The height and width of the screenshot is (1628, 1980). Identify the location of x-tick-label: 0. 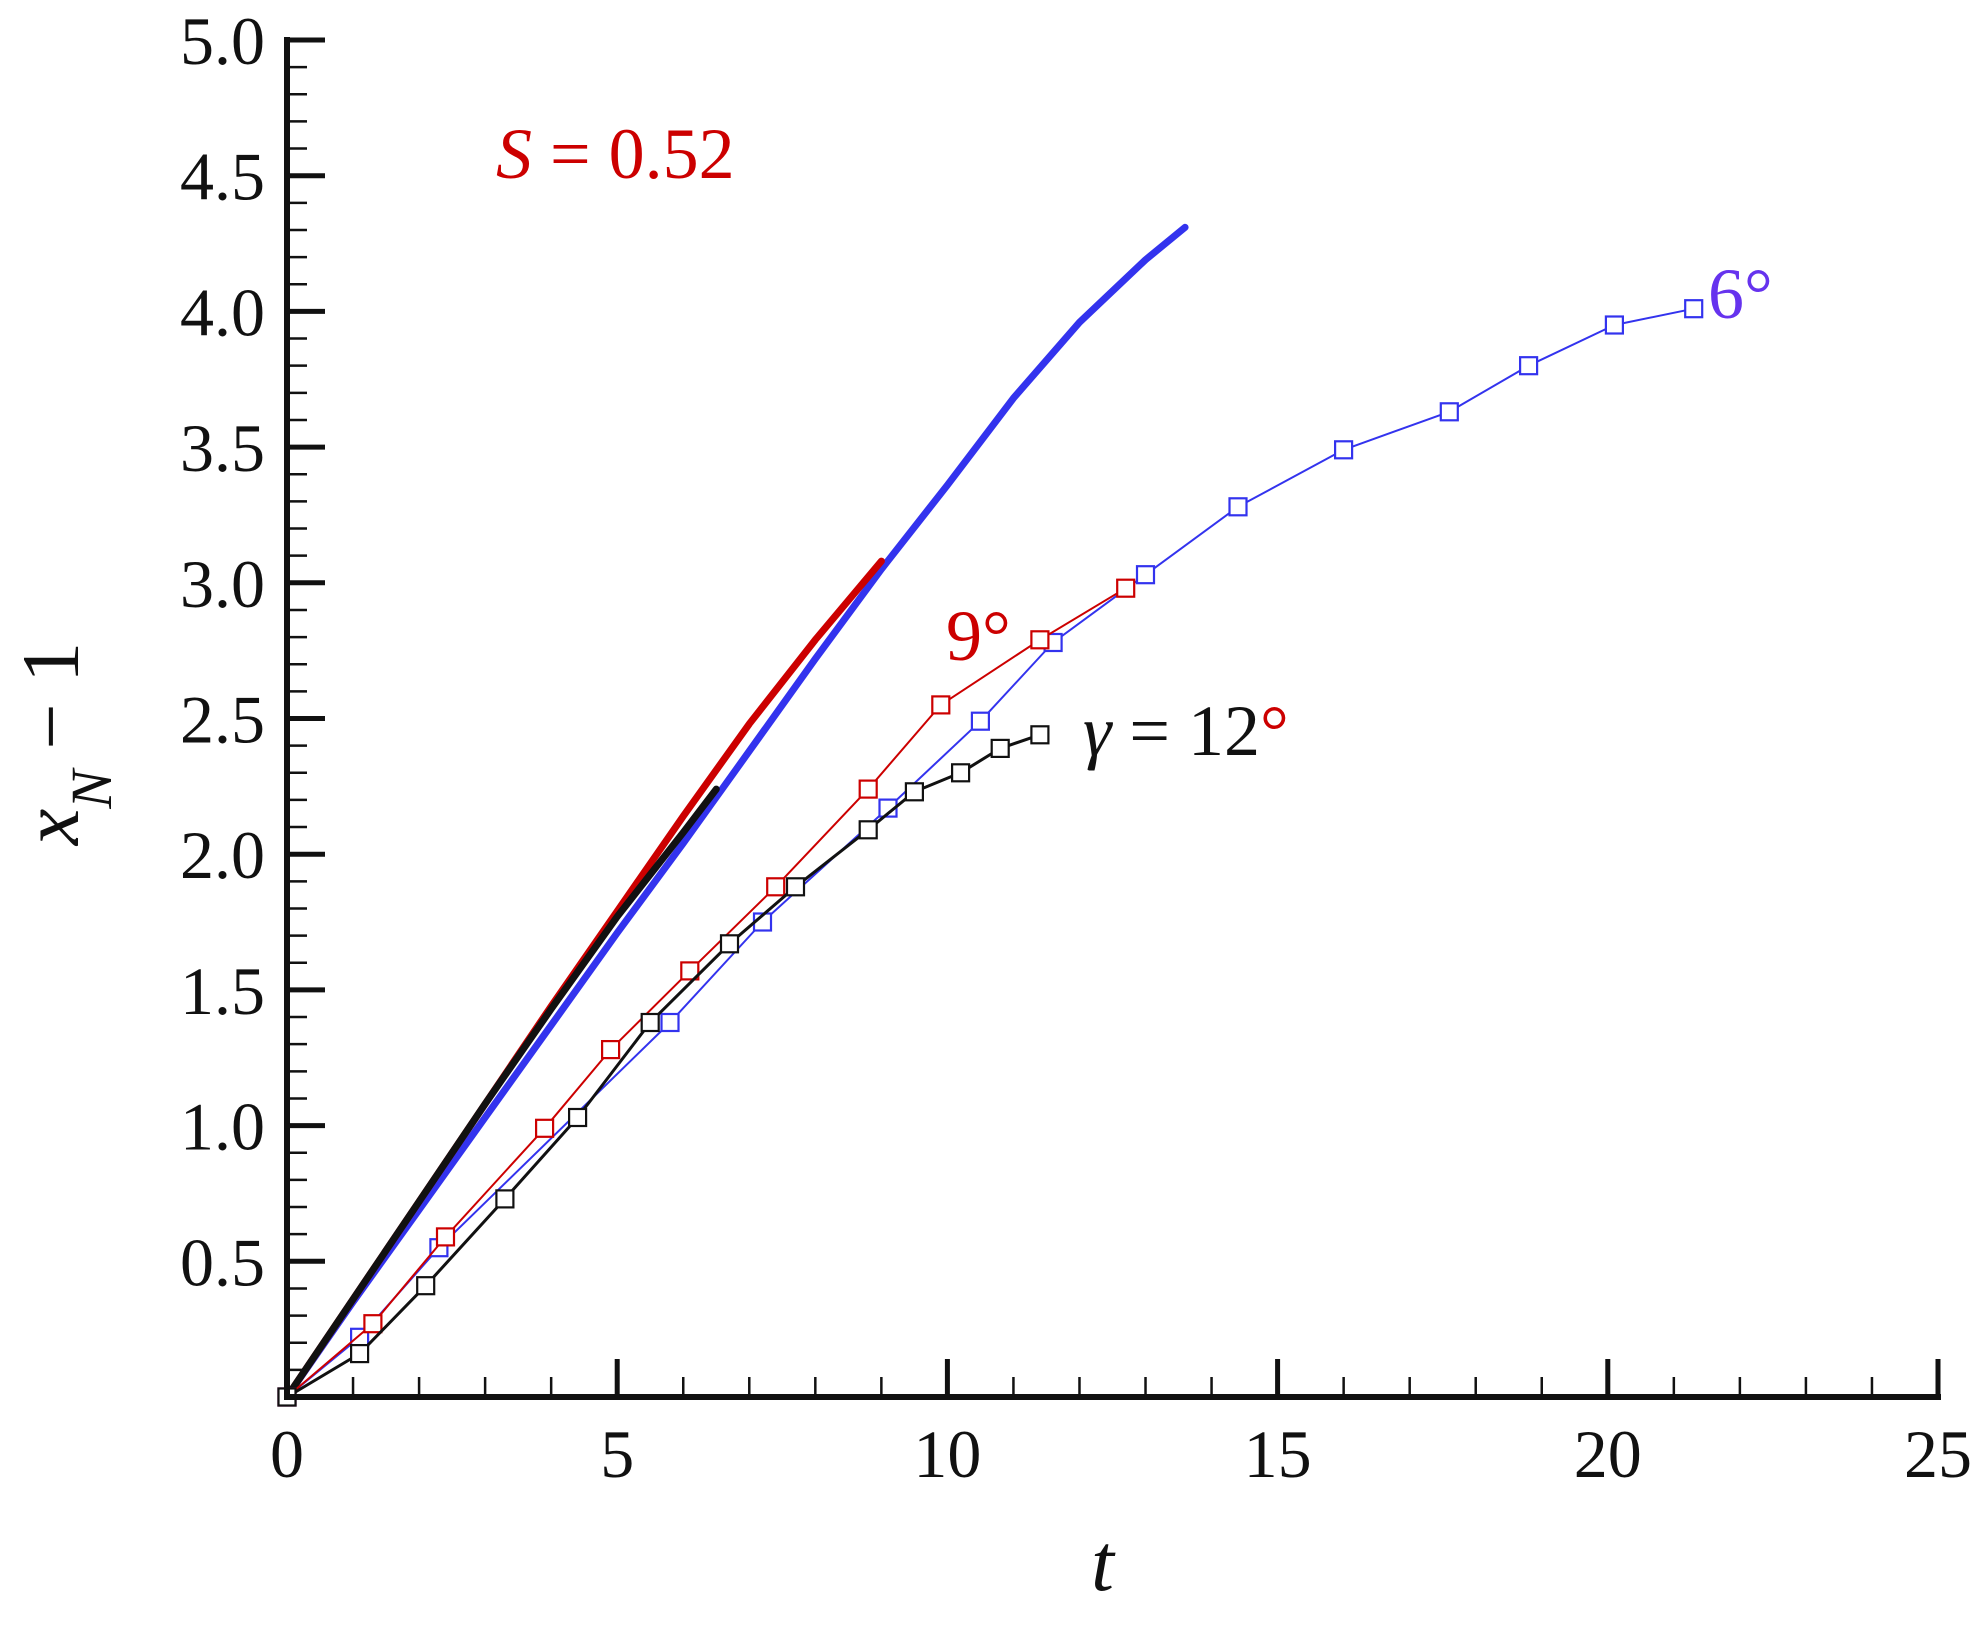
(287, 1454).